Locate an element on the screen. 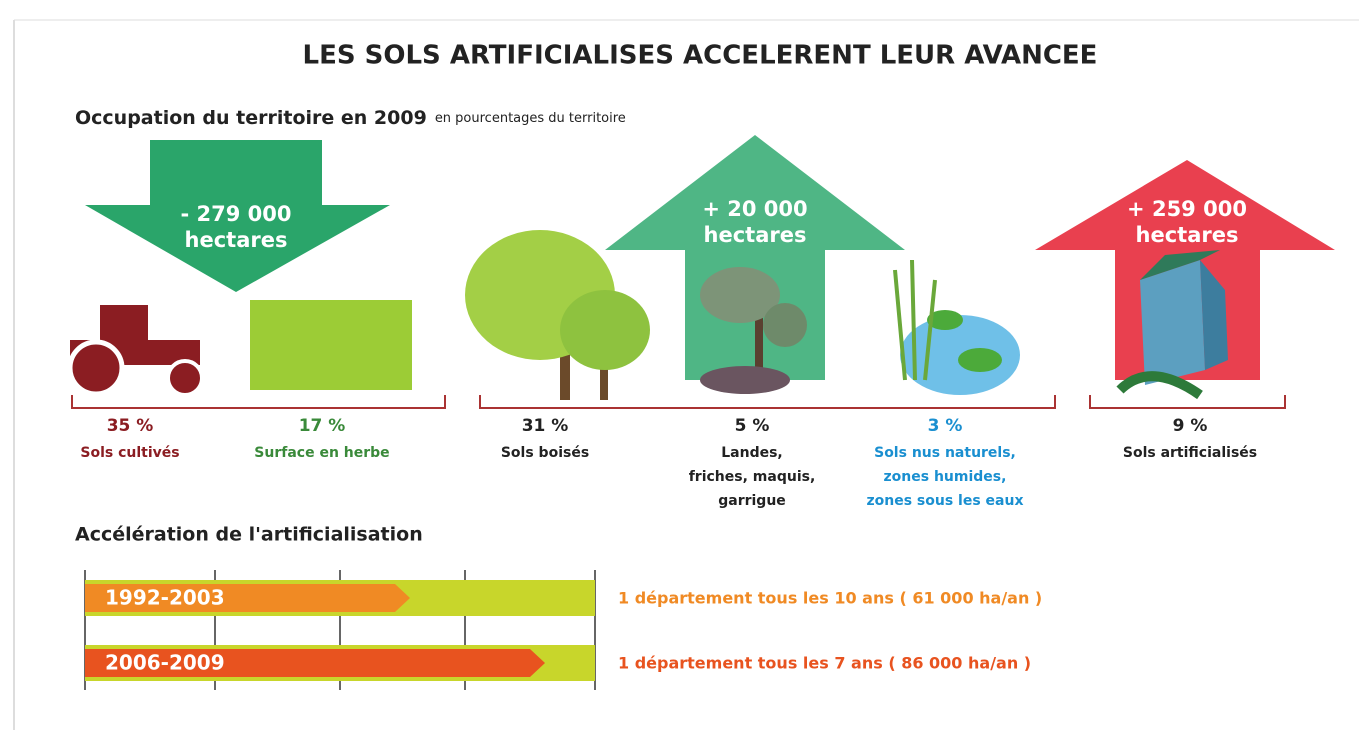 This screenshot has width=1359, height=734. percent-label: 9 % is located at coordinates (1190, 426).